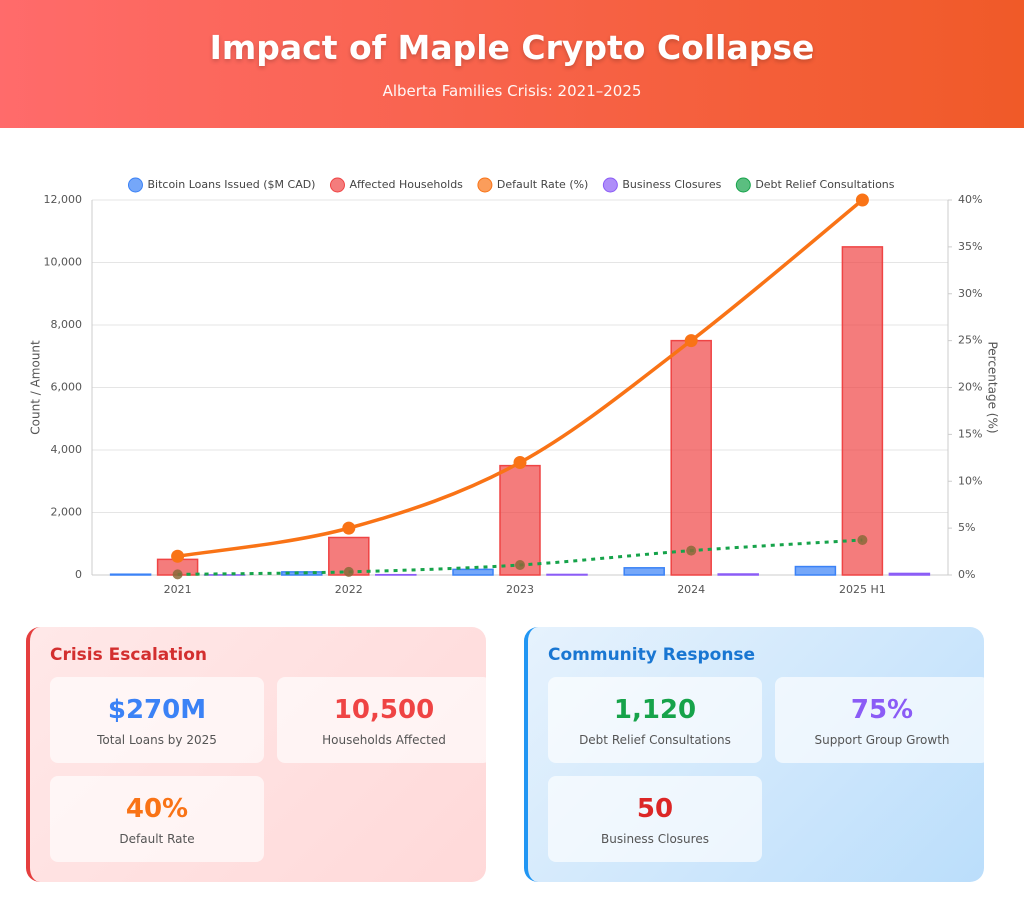 The image size is (1024, 898). I want to click on y2-tick-label: 35%, so click(970, 246).